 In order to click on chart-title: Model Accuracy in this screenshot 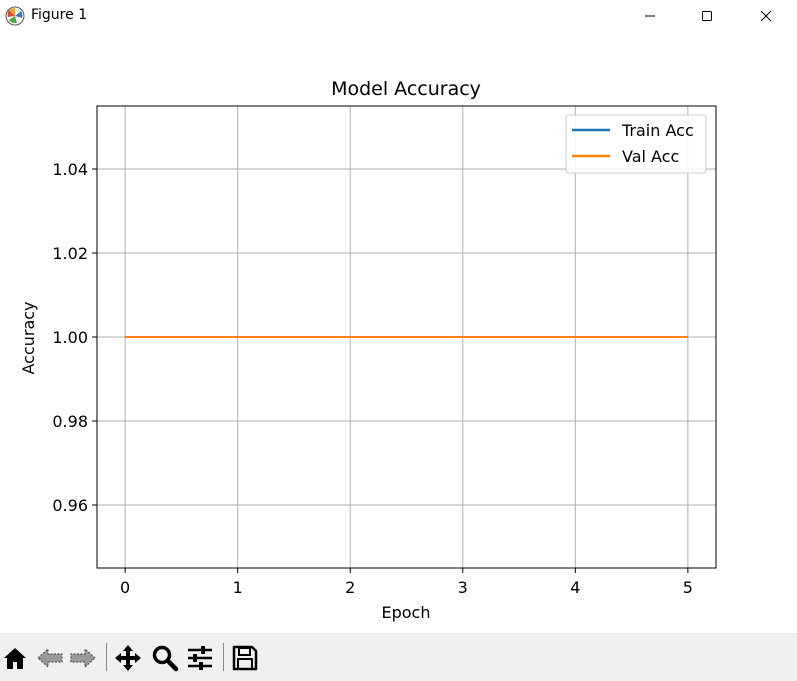, I will do `click(406, 89)`.